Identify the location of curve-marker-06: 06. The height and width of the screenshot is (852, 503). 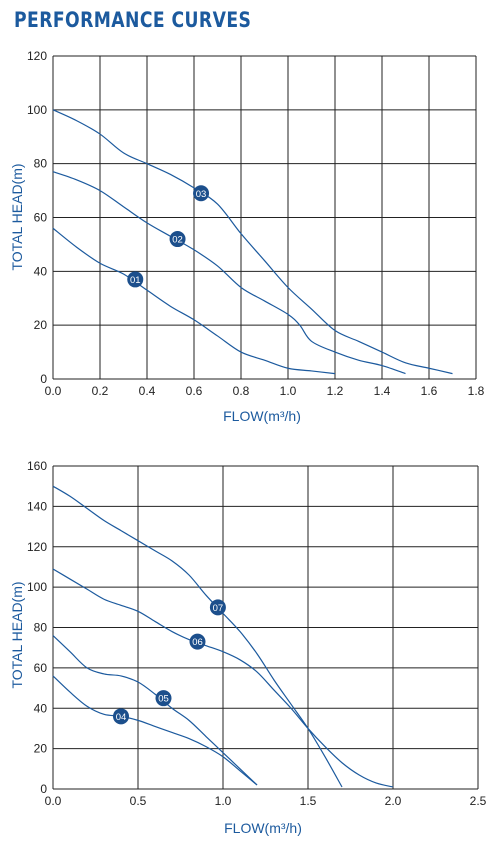
(197, 641).